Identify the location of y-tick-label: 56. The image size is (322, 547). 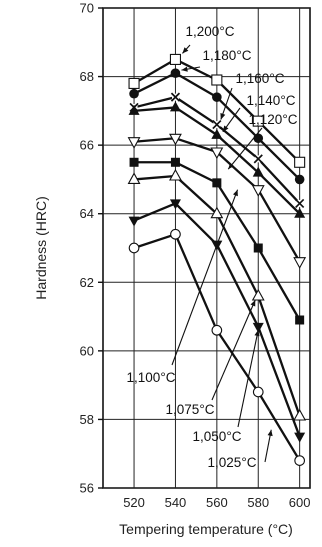
(87, 488).